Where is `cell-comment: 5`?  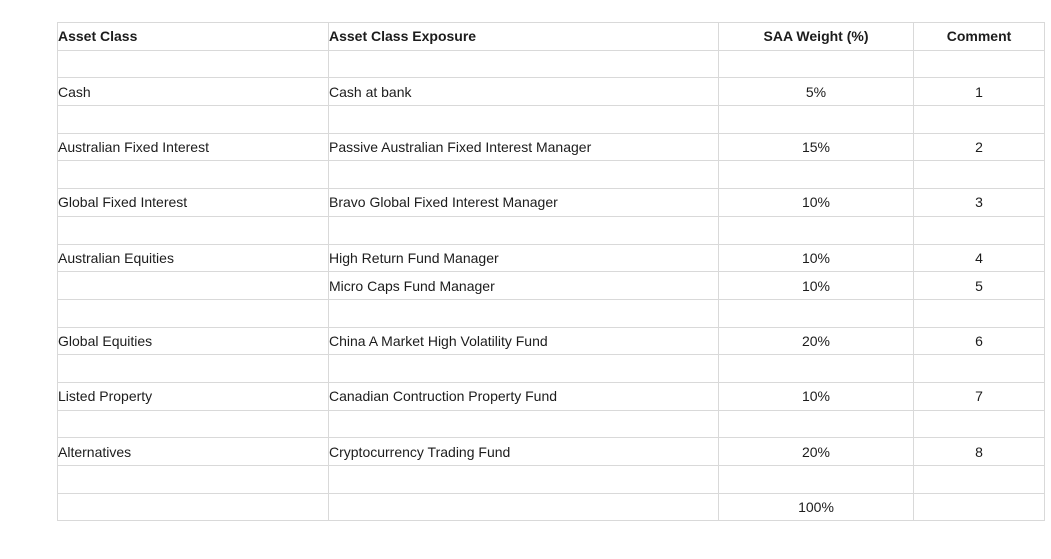 cell-comment: 5 is located at coordinates (979, 285).